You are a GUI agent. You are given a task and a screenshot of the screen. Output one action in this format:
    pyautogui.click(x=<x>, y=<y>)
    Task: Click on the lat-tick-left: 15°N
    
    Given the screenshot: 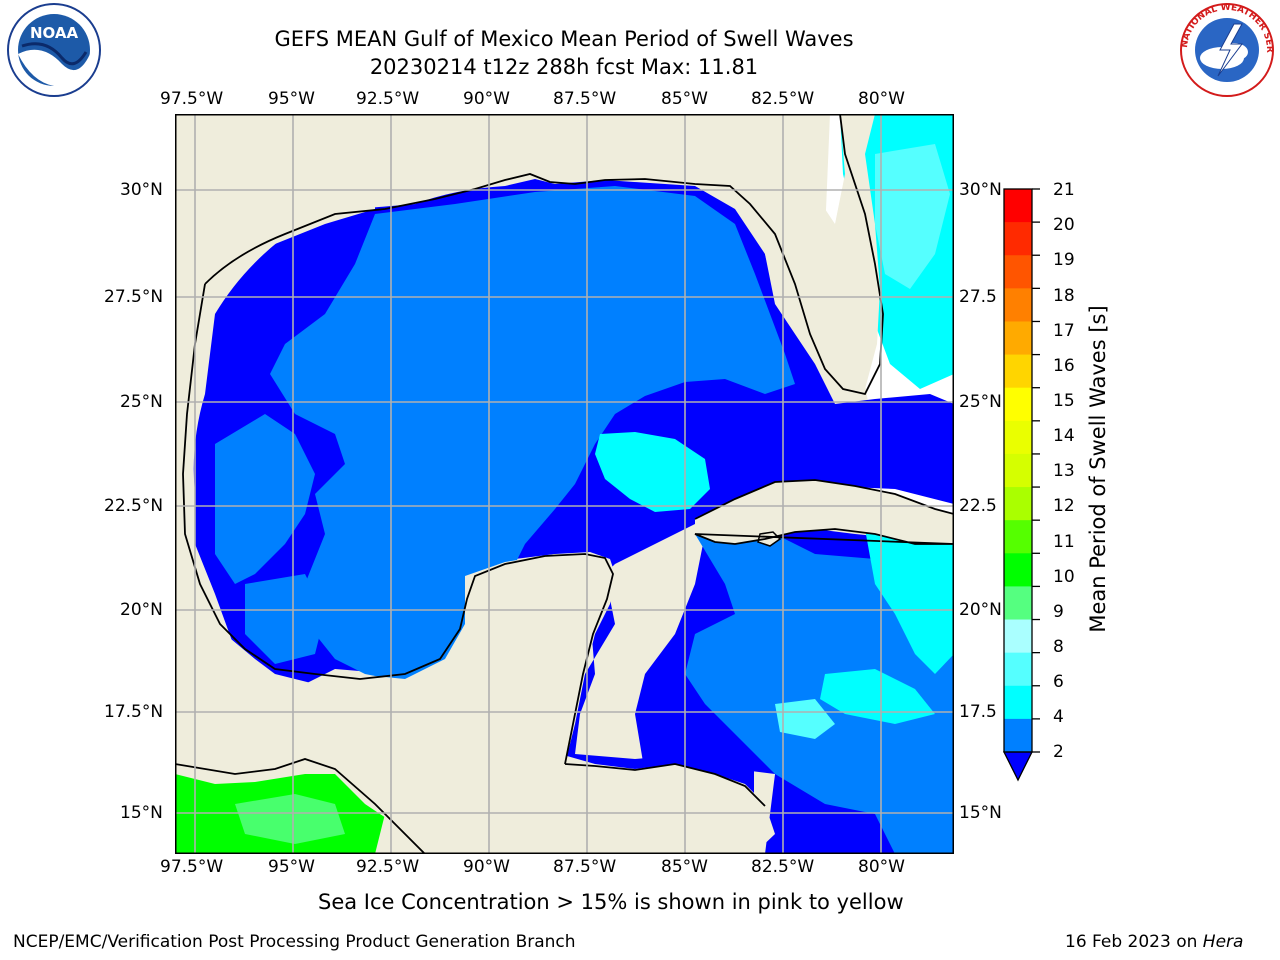 What is the action you would take?
    pyautogui.click(x=141, y=813)
    